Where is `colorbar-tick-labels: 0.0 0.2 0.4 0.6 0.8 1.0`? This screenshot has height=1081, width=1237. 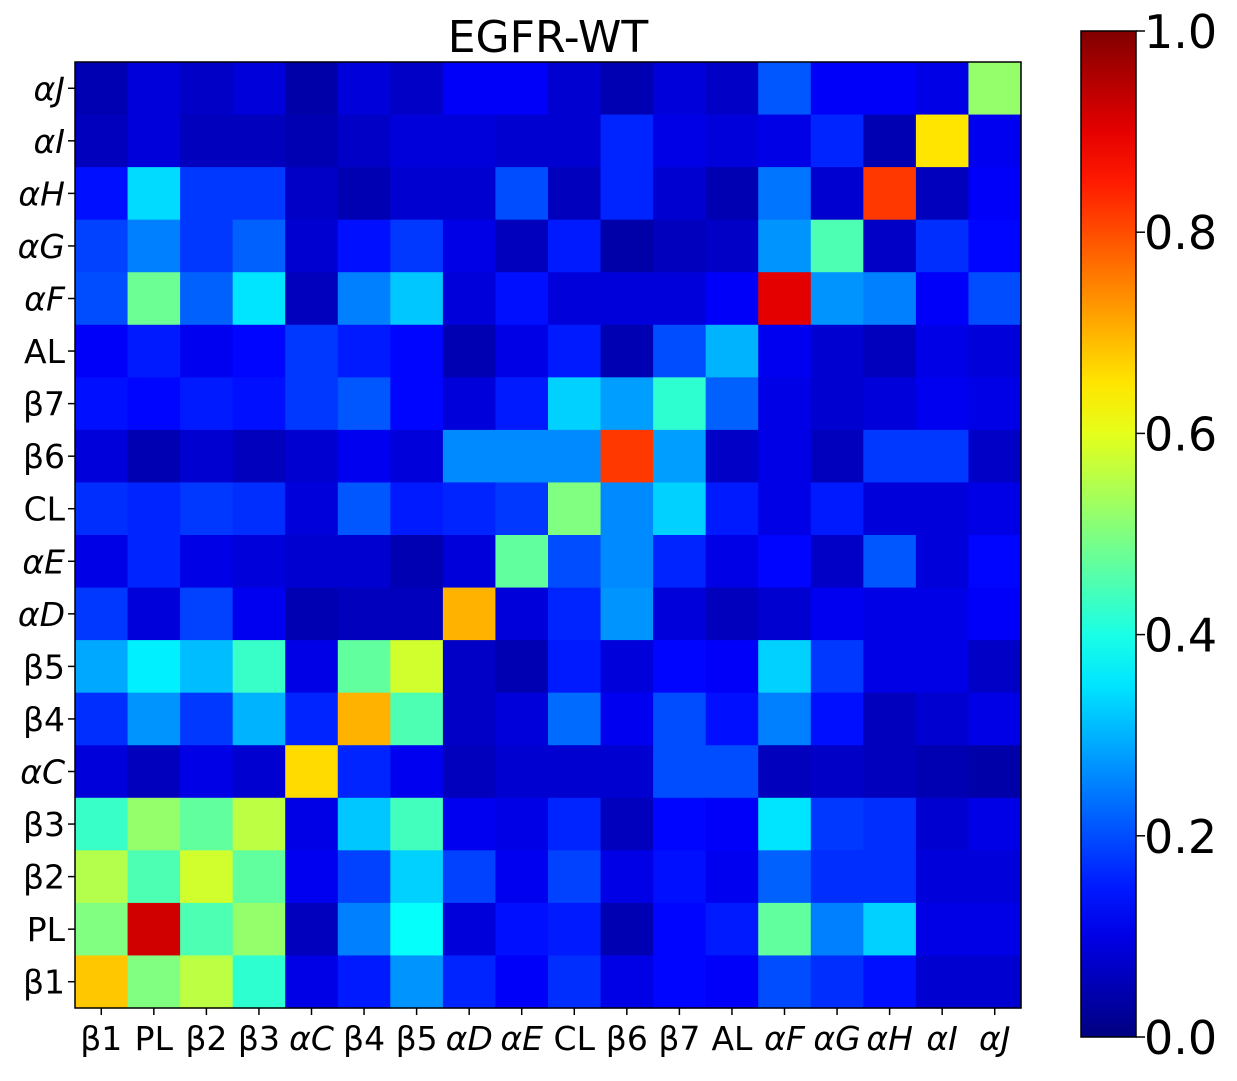 colorbar-tick-labels: 0.0 0.2 0.4 0.6 0.8 1.0 is located at coordinates (1176, 535).